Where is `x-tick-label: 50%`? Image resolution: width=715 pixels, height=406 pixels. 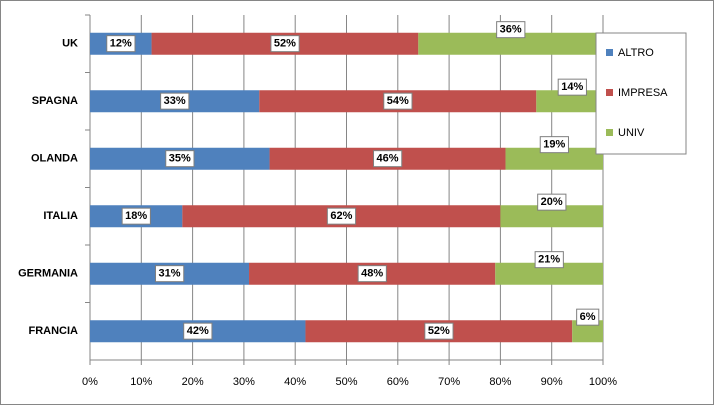
x-tick-label: 50% is located at coordinates (346, 382).